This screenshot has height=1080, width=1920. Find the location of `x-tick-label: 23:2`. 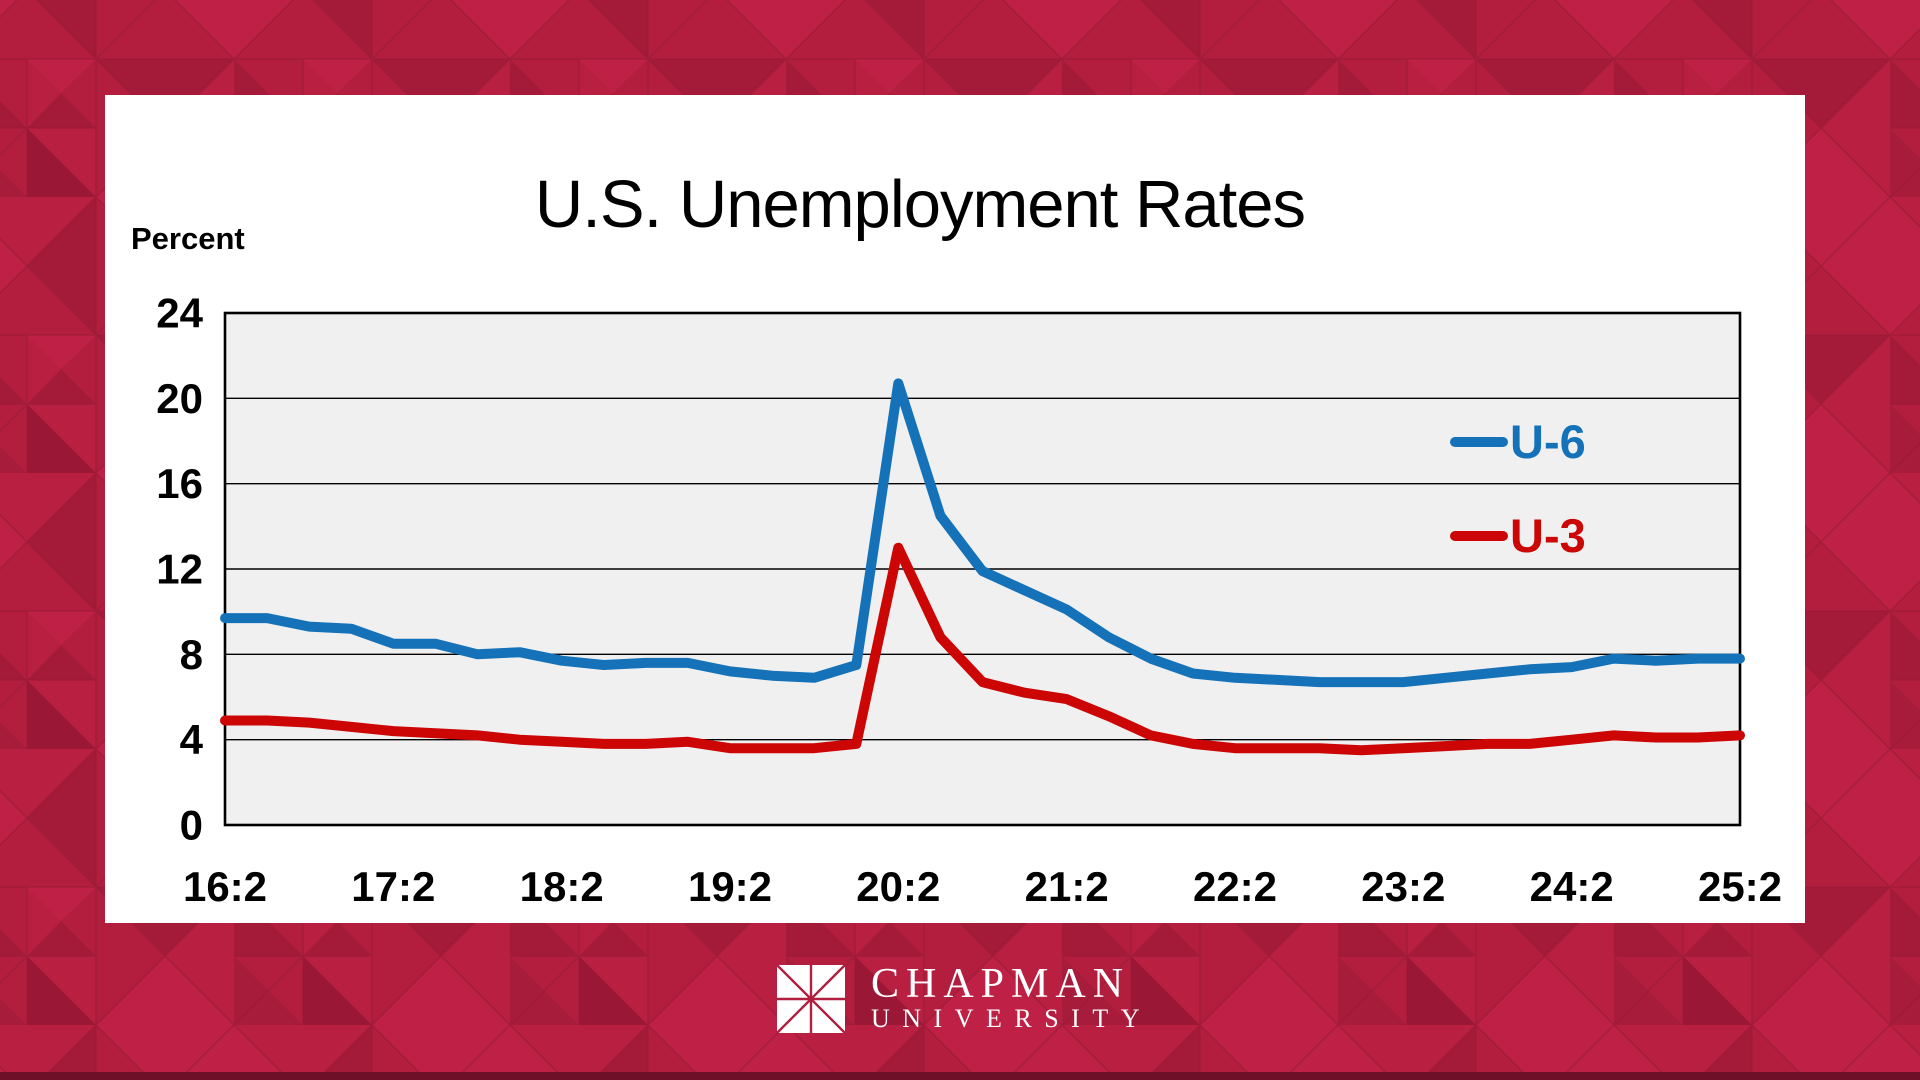

x-tick-label: 23:2 is located at coordinates (1403, 886).